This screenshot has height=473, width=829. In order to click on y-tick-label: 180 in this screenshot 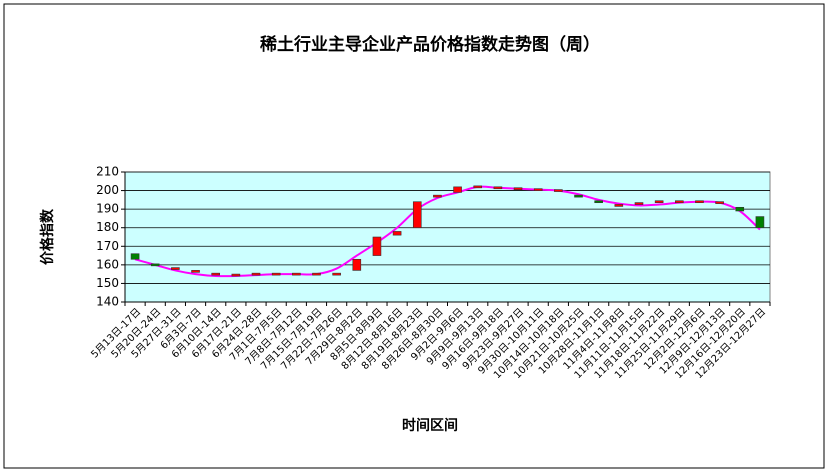, I will do `click(107, 227)`.